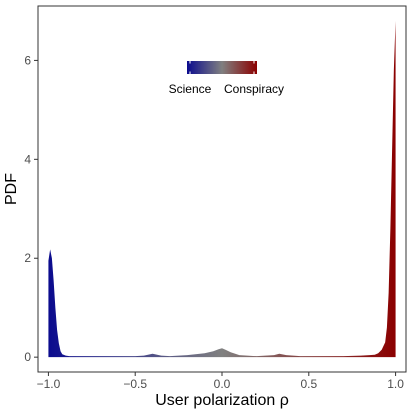  I want to click on x-tick-label: 0.0, so click(222, 384).